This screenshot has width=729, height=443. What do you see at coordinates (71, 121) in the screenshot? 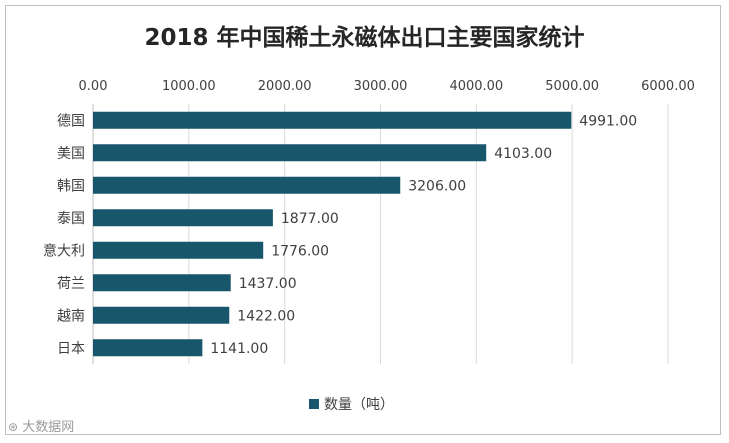
I see `category-label: 德国` at bounding box center [71, 121].